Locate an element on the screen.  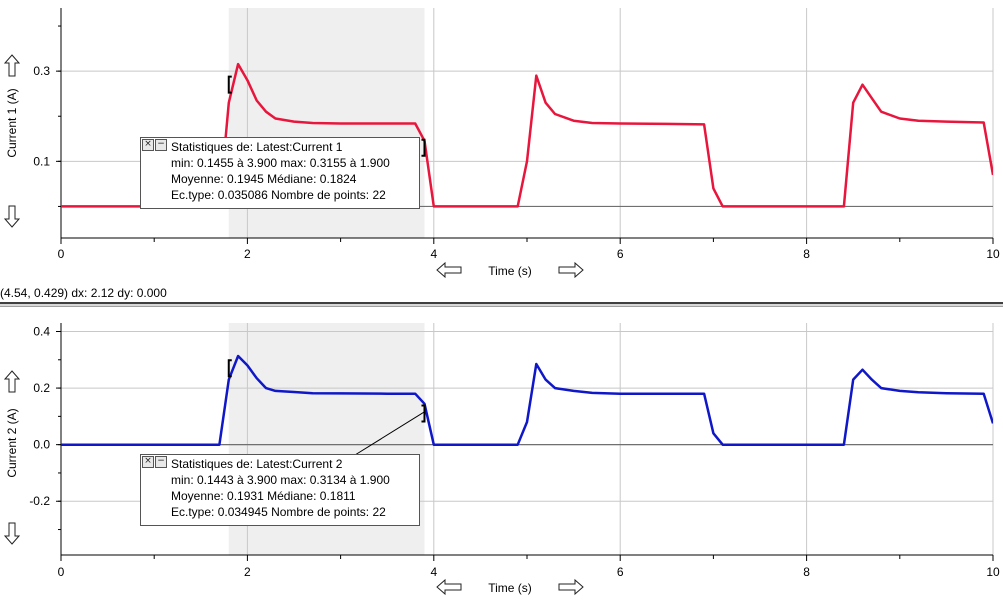
stats-min-max: min: 0.1455 à 3.900 max: 0.3155 à 1.900 is located at coordinates (280, 163).